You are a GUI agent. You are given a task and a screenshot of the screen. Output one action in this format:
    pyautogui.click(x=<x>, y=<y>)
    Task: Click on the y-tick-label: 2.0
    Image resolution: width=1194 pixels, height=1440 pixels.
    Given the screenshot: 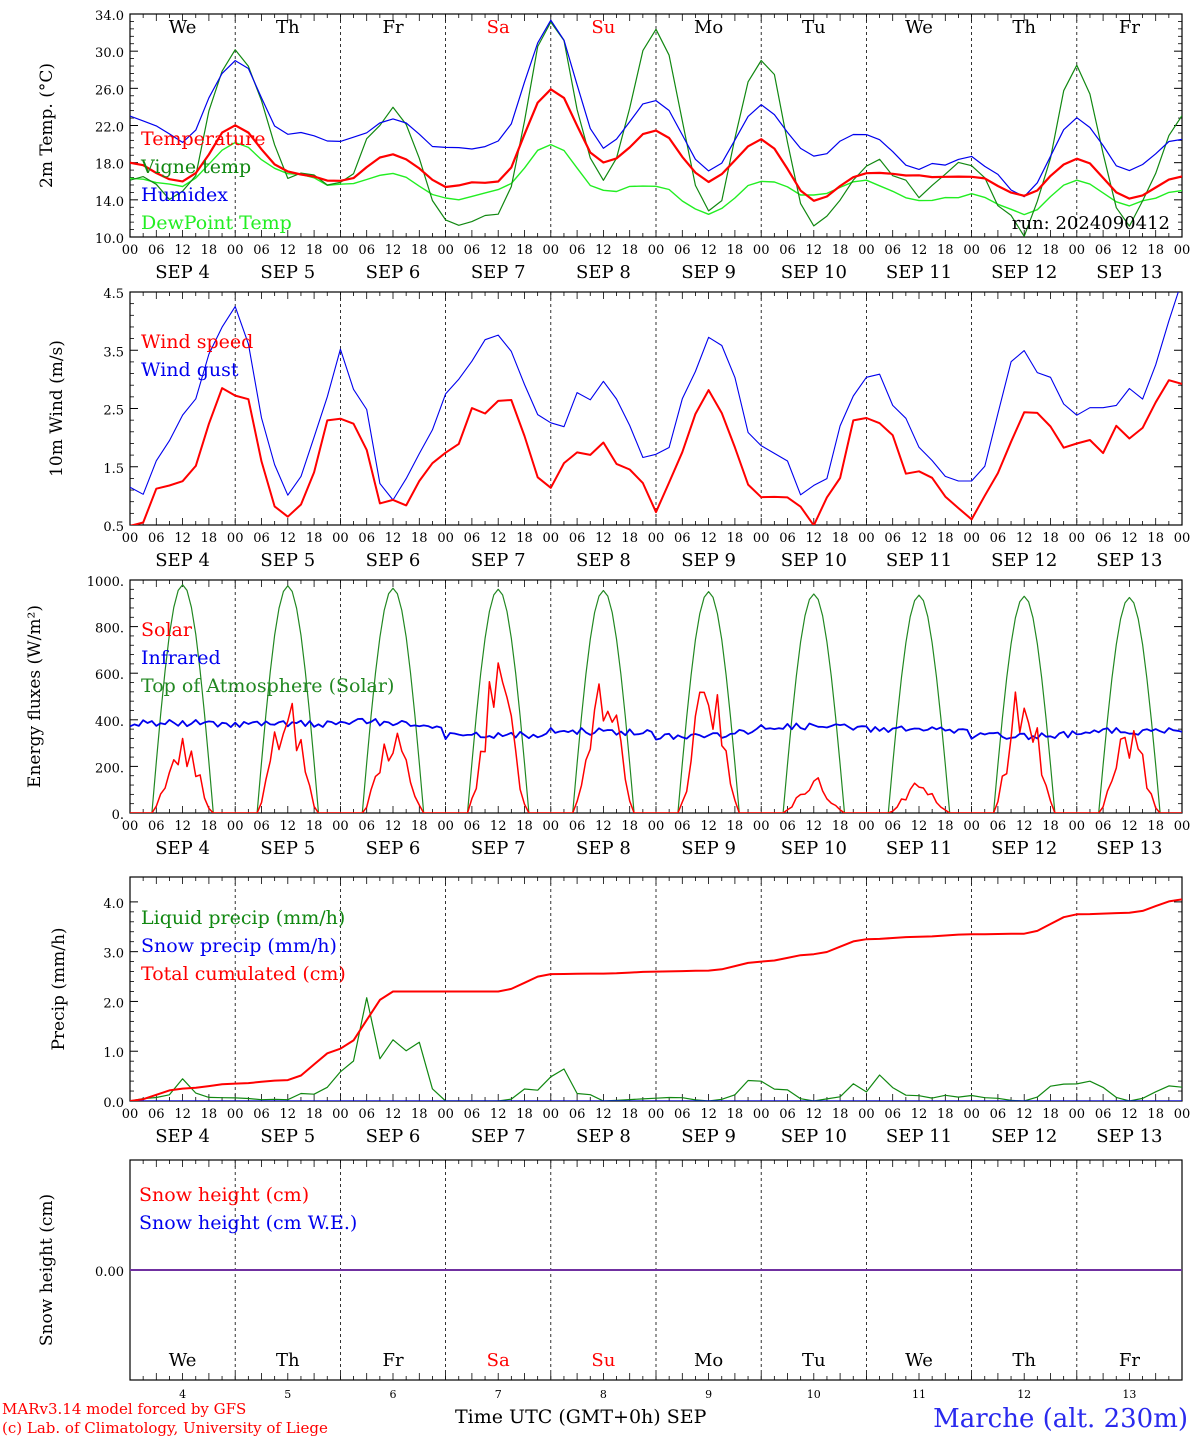 What is the action you would take?
    pyautogui.click(x=113, y=1003)
    